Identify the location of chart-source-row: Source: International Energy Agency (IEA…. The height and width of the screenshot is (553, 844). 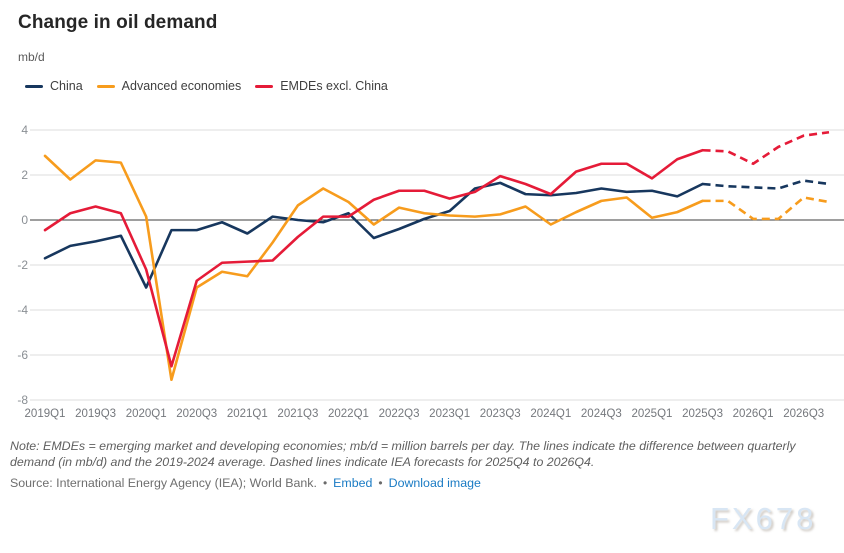
(424, 483).